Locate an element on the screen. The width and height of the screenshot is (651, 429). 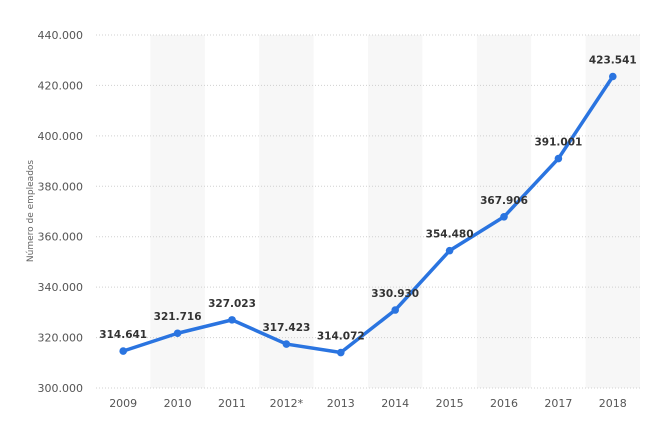
data-label: 317.423 is located at coordinates (286, 328).